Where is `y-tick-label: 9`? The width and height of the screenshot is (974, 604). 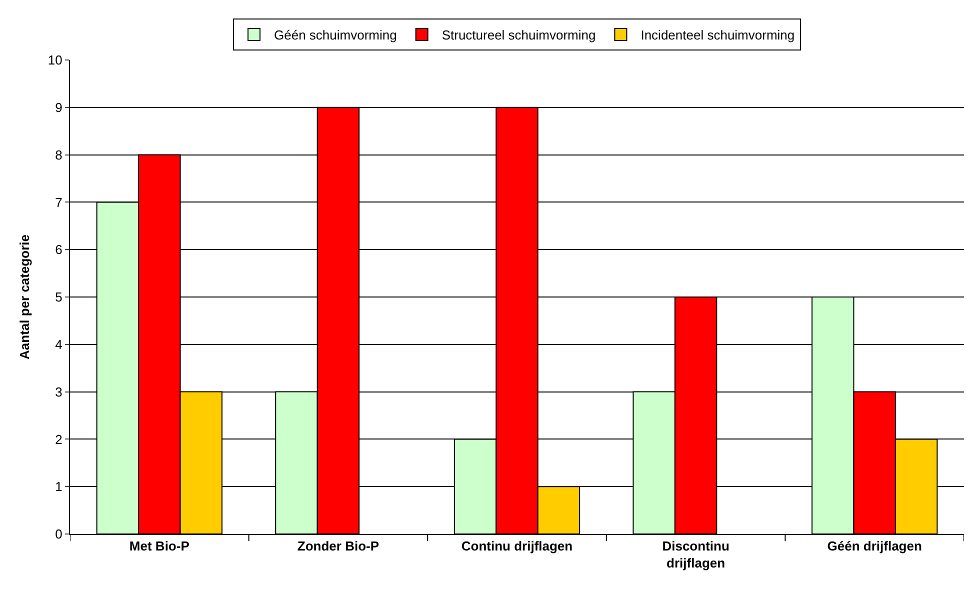 y-tick-label: 9 is located at coordinates (58, 107).